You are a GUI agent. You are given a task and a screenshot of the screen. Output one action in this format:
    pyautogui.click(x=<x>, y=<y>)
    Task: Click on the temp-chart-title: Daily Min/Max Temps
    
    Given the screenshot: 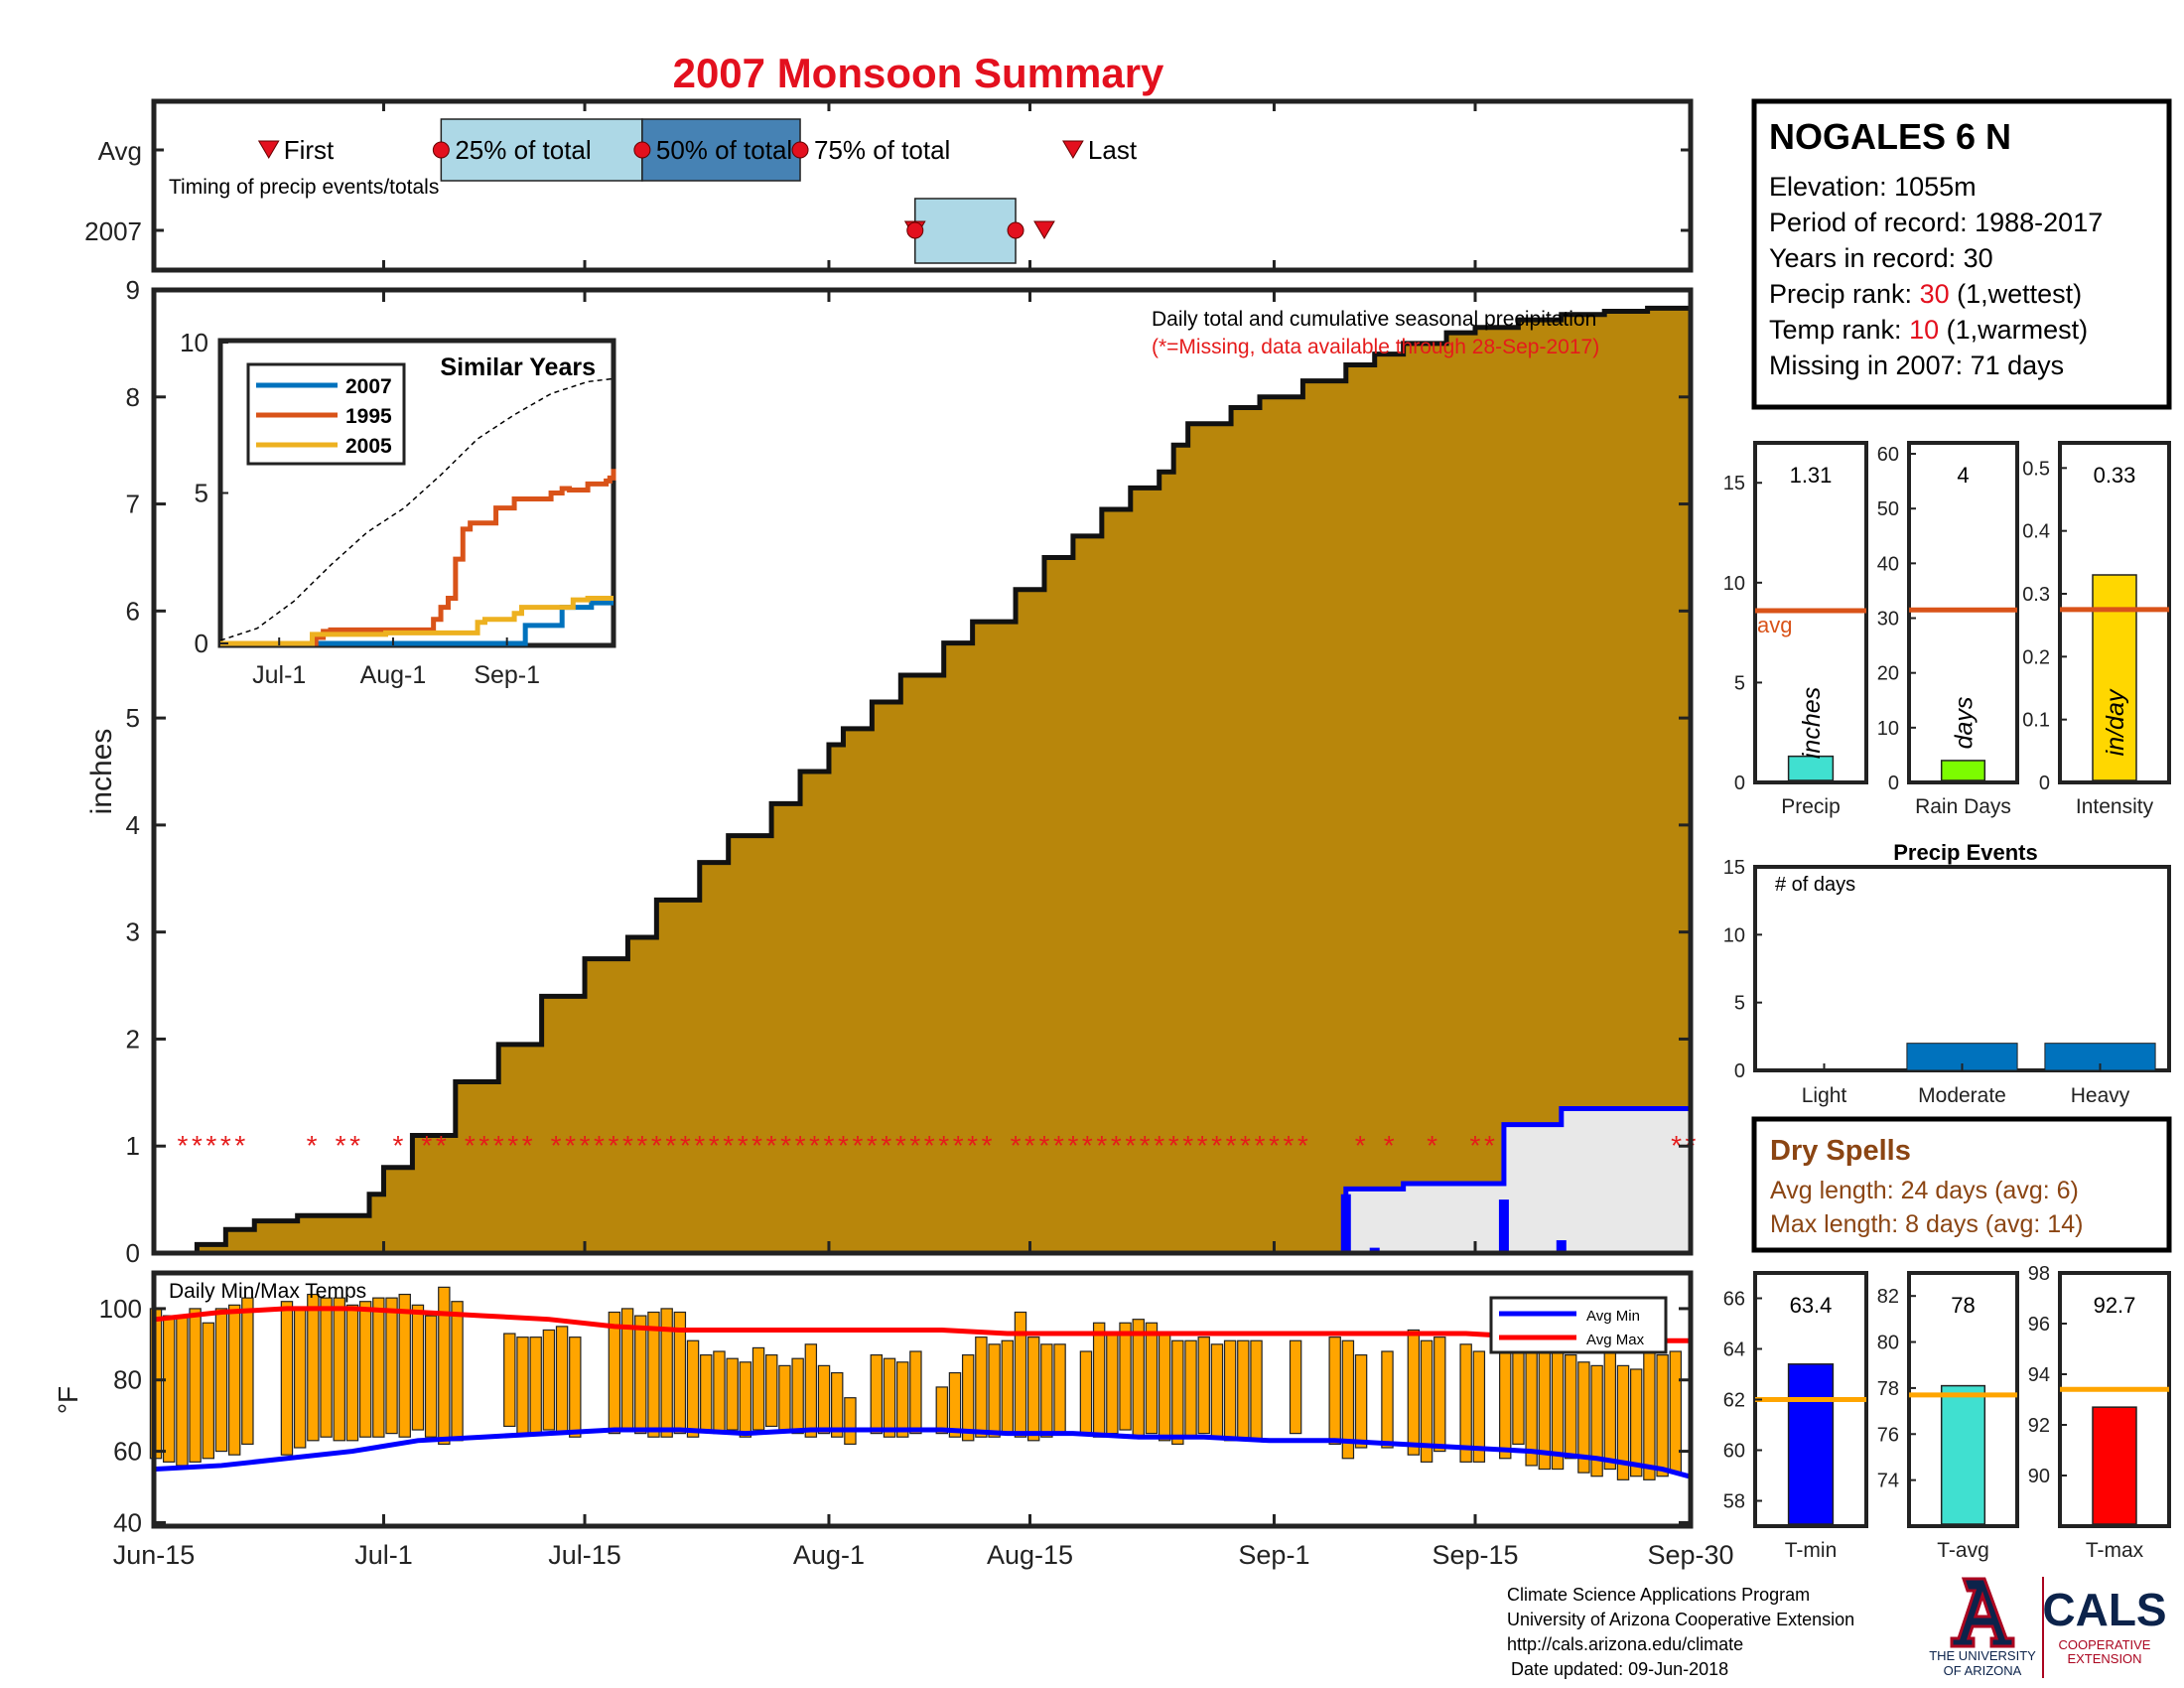 What is the action you would take?
    pyautogui.click(x=267, y=1291)
    